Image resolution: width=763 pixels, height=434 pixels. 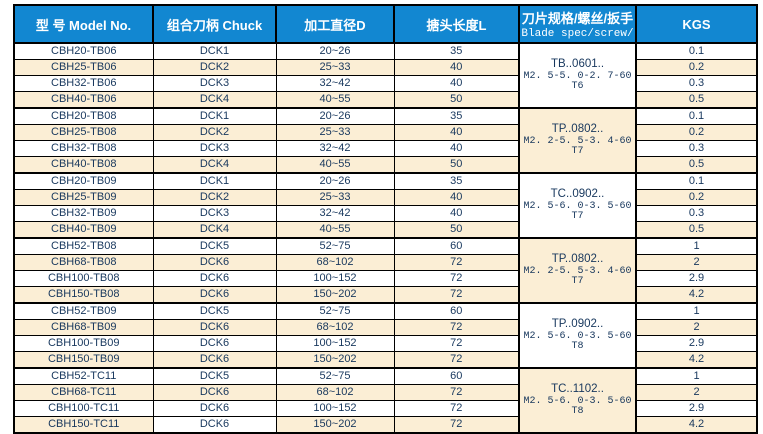 I want to click on kgs-cell: 2.9, so click(x=696, y=278).